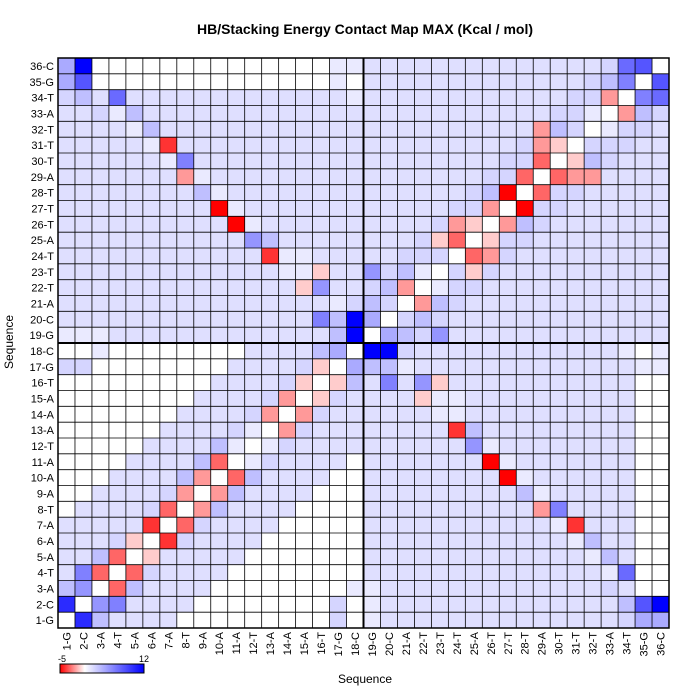 This screenshot has width=700, height=700. Describe the element at coordinates (43, 431) in the screenshot. I see `y-tick-label: 13-A` at that location.